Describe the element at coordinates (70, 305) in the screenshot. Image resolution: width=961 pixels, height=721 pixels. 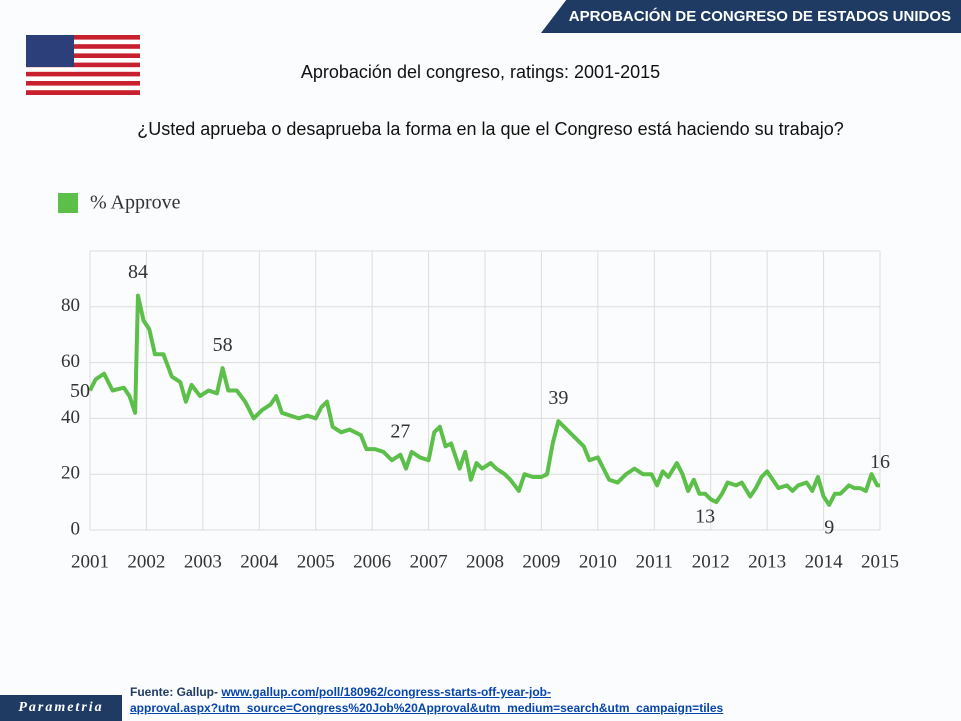
I see `y-tick-label: 80` at that location.